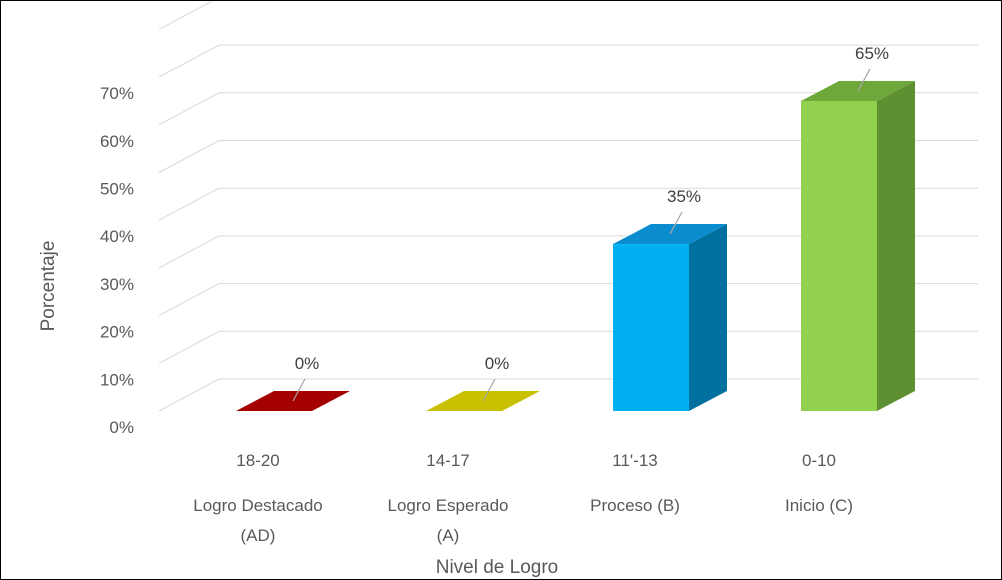 Image resolution: width=1002 pixels, height=580 pixels. What do you see at coordinates (117, 141) in the screenshot?
I see `y-tick-label: 60%` at bounding box center [117, 141].